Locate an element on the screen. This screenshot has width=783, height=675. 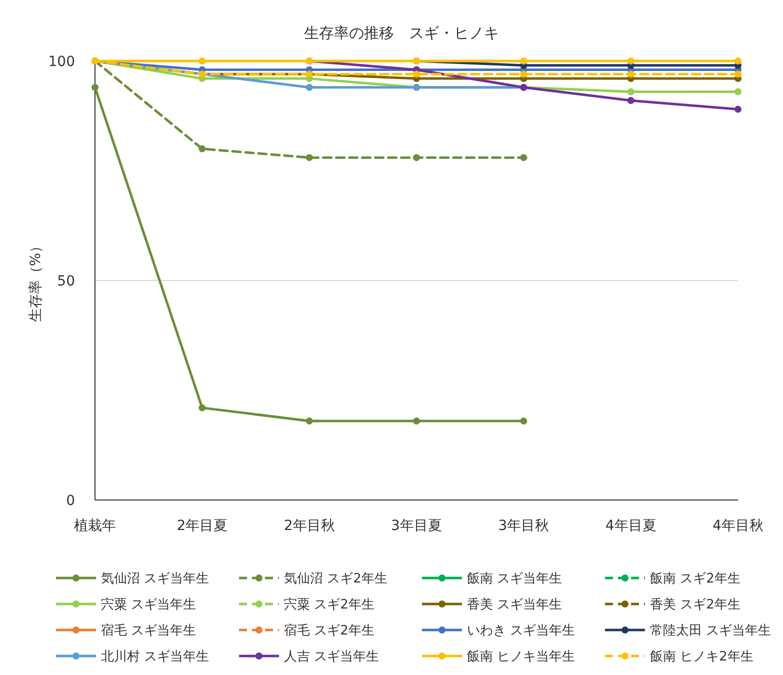
chart-title: 生存率の推移 スギ・ヒノキ is located at coordinates (401, 33).